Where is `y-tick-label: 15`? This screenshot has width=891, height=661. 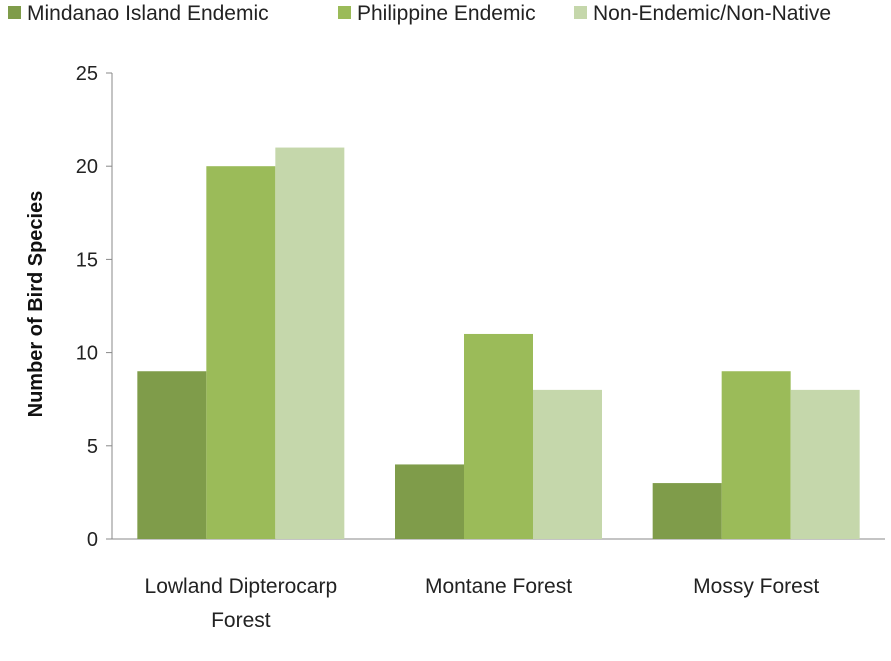 y-tick-label: 15 is located at coordinates (87, 260).